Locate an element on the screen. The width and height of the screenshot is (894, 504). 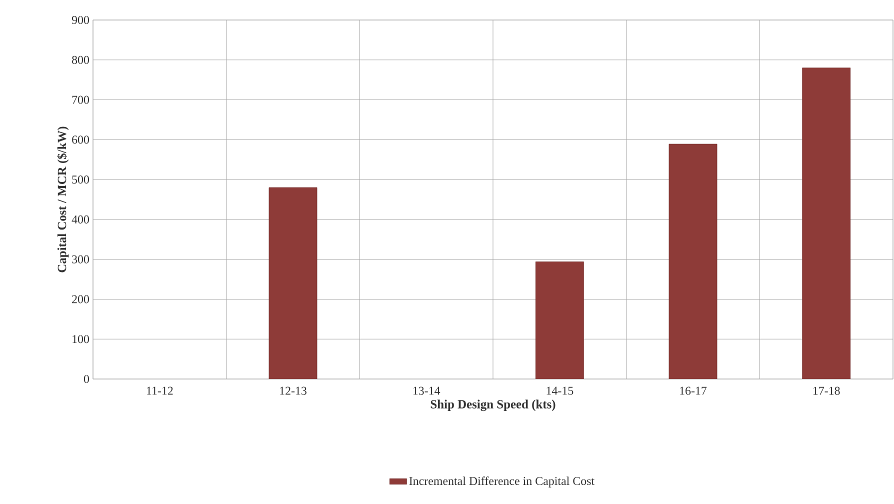
y-tick-label: 200 is located at coordinates (81, 299).